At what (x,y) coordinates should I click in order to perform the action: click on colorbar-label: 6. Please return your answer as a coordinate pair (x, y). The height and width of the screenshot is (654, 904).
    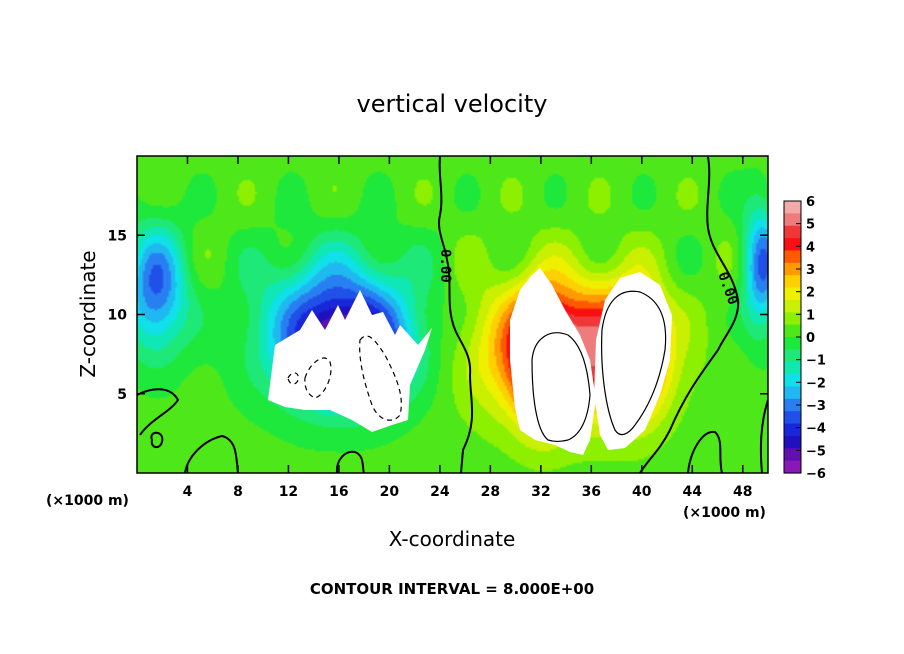
    Looking at the image, I should click on (810, 202).